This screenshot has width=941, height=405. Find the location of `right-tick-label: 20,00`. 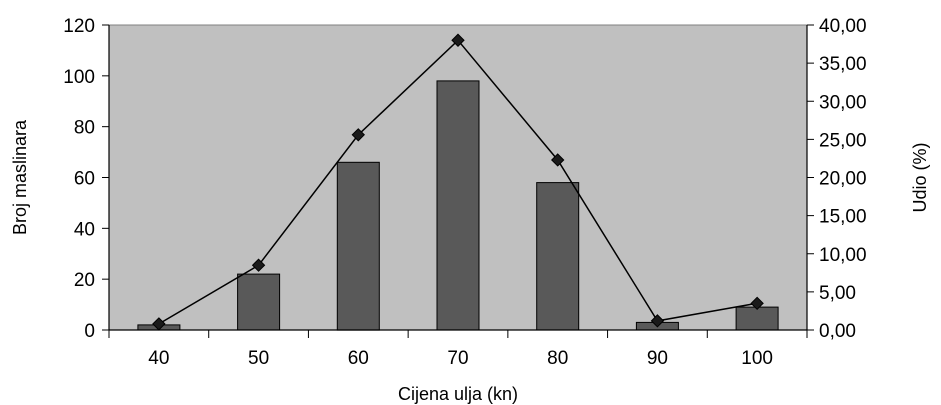

right-tick-label: 20,00 is located at coordinates (843, 179).